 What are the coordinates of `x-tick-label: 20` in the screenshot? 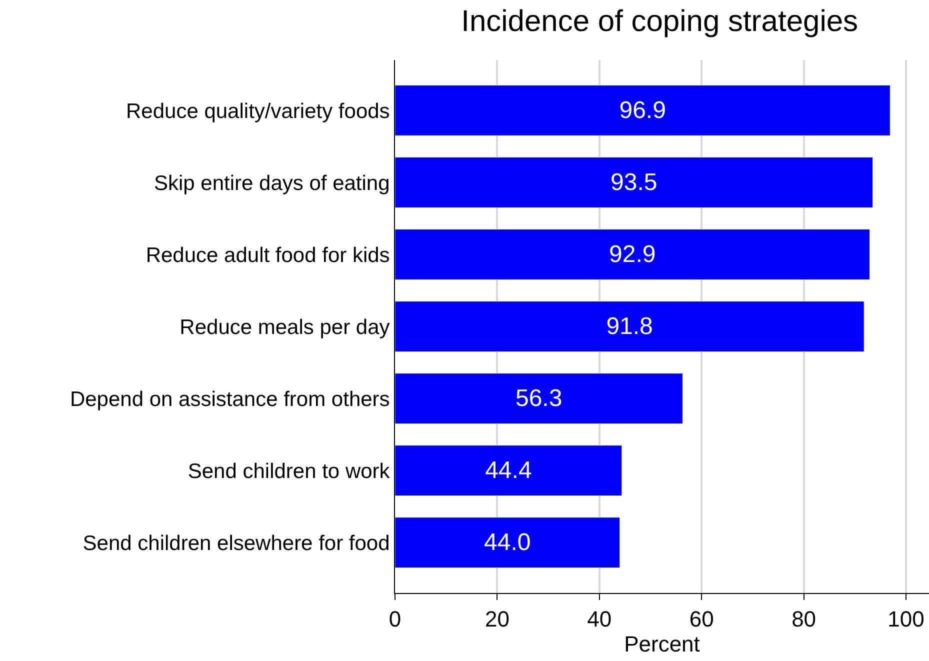 It's located at (497, 619).